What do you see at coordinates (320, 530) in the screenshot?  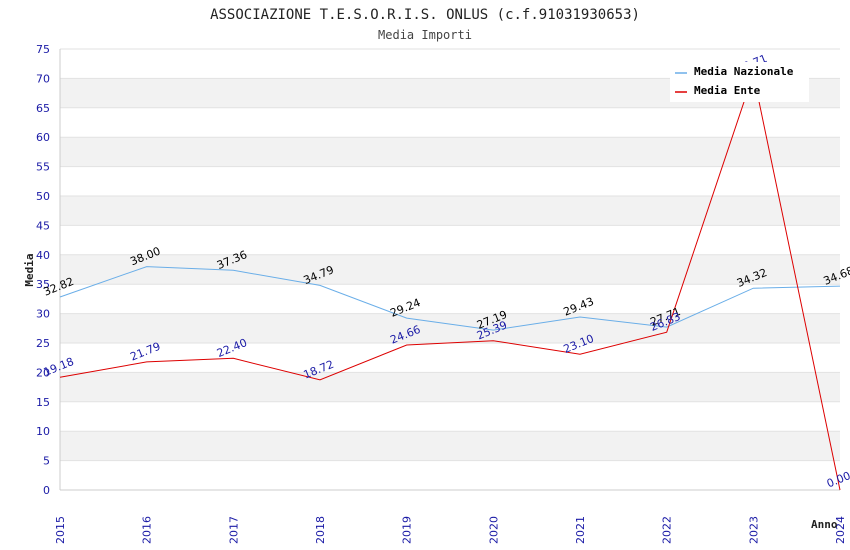 I see `x-tick-label: 2018` at bounding box center [320, 530].